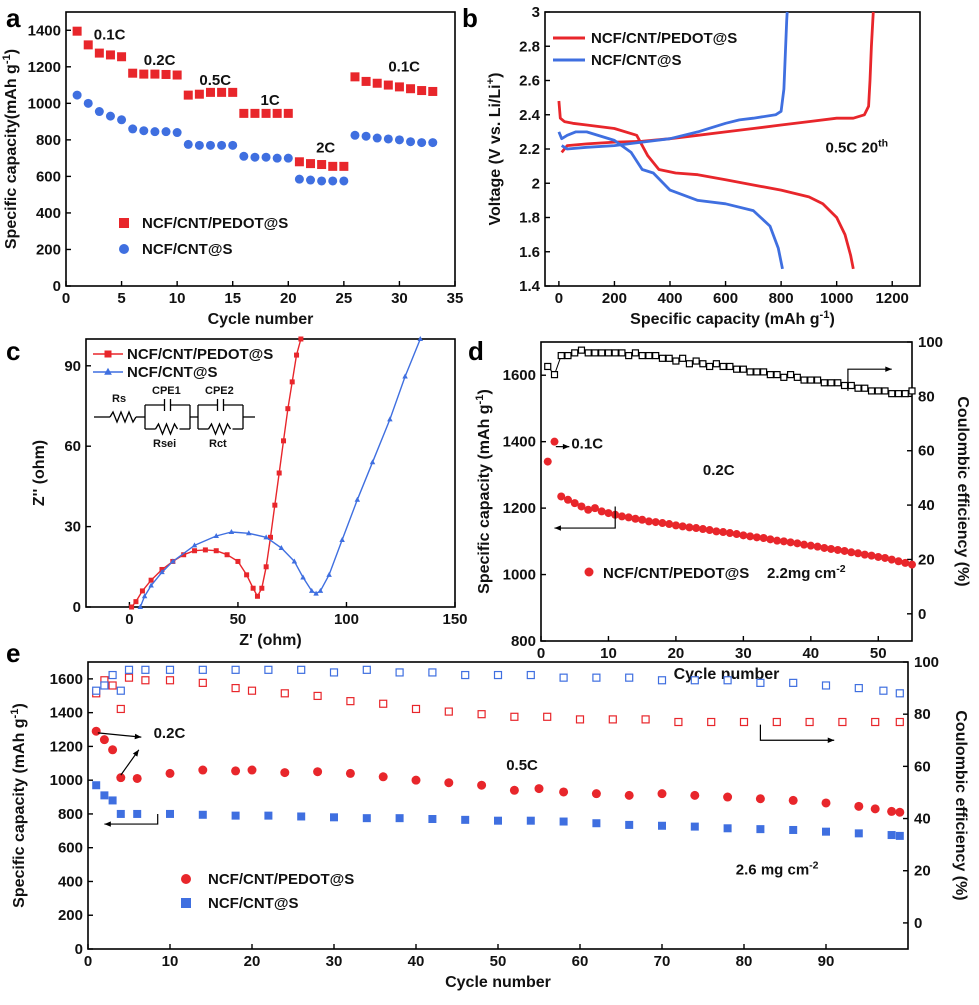 This screenshot has width=979, height=1005. I want to click on y-tick-label: 1200, so click(66, 746).